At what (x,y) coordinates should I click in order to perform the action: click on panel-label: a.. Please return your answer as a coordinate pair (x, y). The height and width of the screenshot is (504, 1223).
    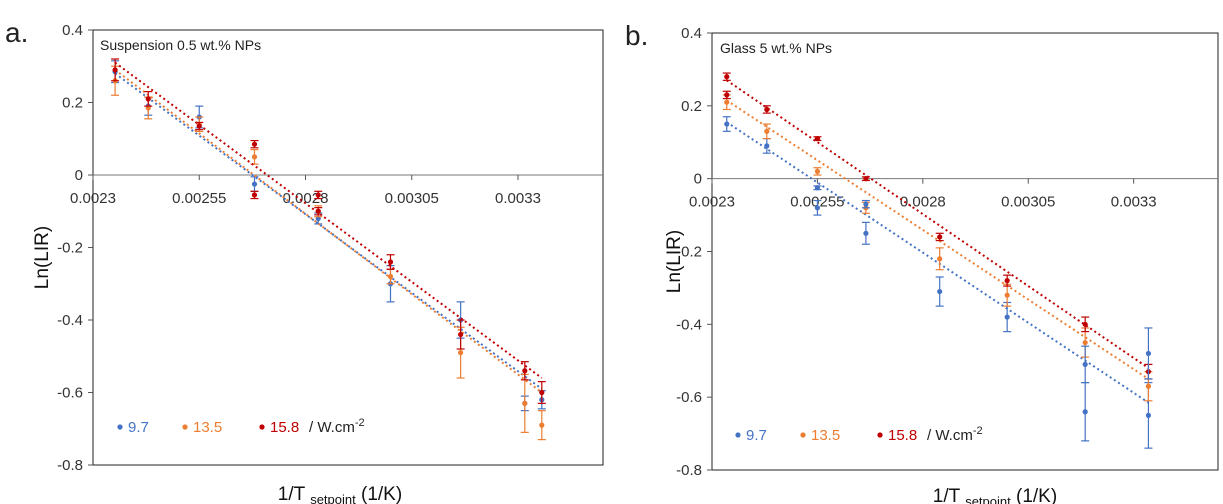
    Looking at the image, I should click on (16, 32).